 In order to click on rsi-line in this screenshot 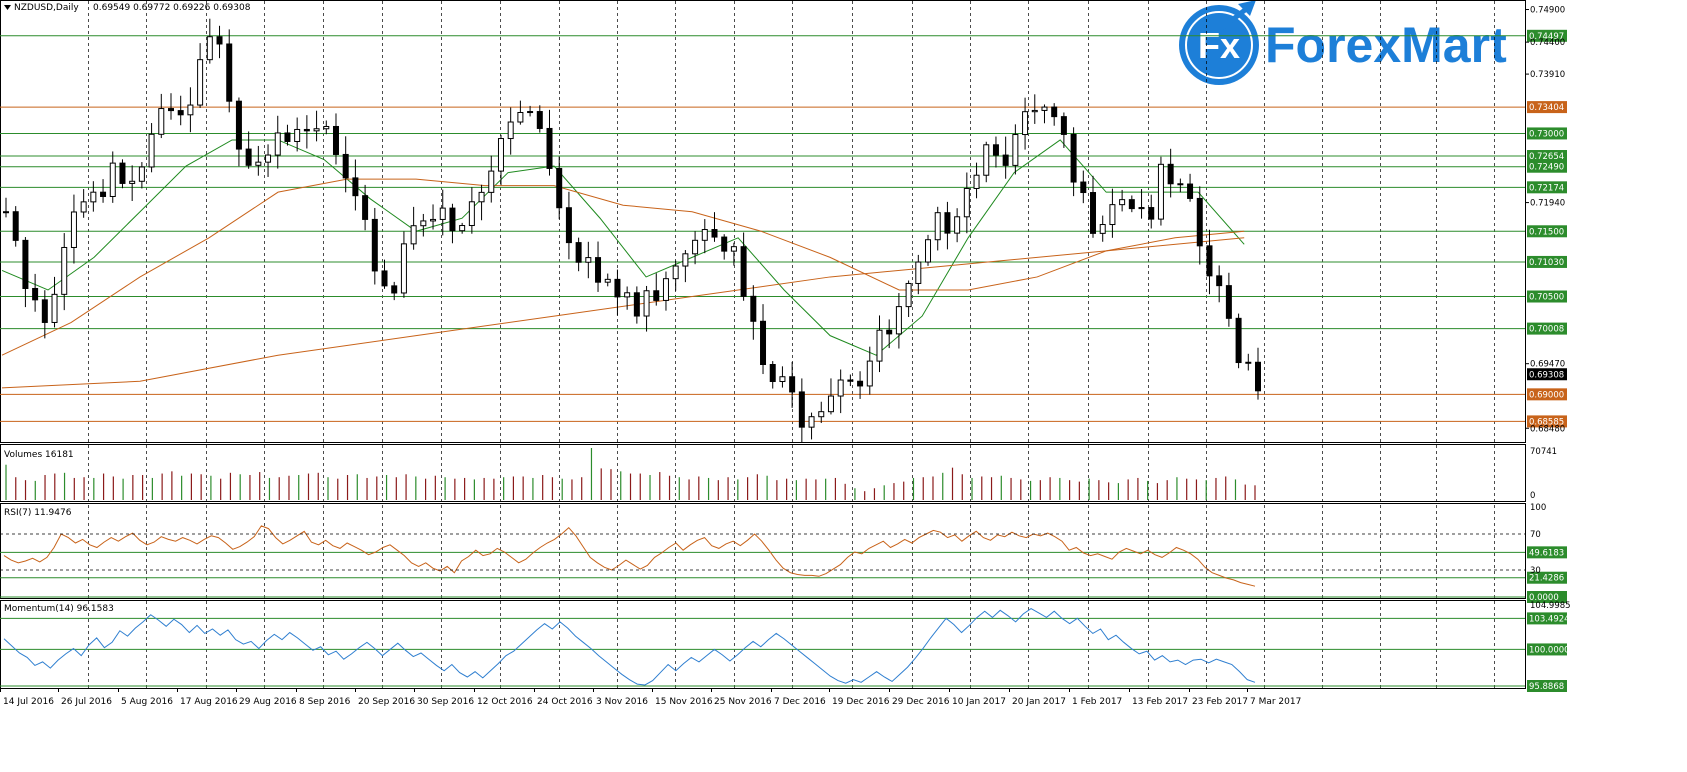, I will do `click(629, 556)`.